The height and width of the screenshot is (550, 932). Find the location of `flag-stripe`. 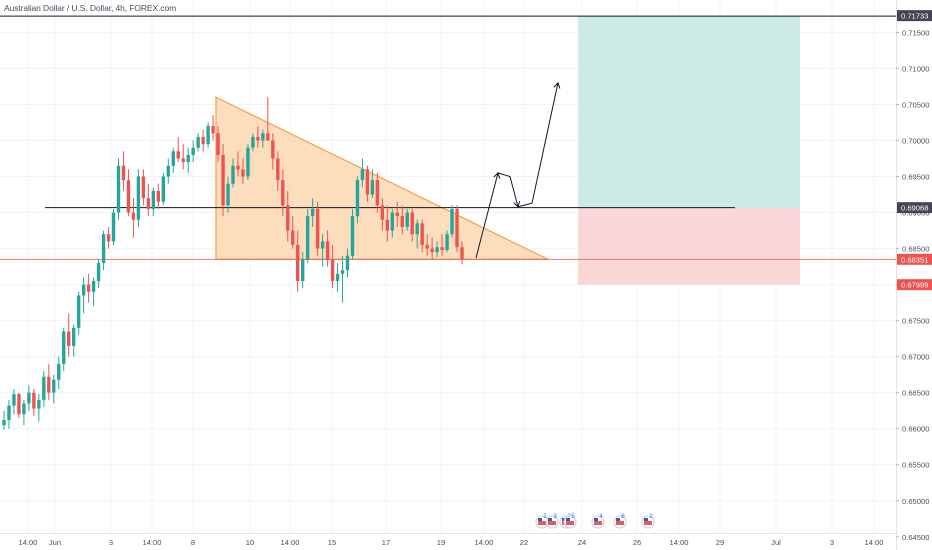

flag-stripe is located at coordinates (552, 523).